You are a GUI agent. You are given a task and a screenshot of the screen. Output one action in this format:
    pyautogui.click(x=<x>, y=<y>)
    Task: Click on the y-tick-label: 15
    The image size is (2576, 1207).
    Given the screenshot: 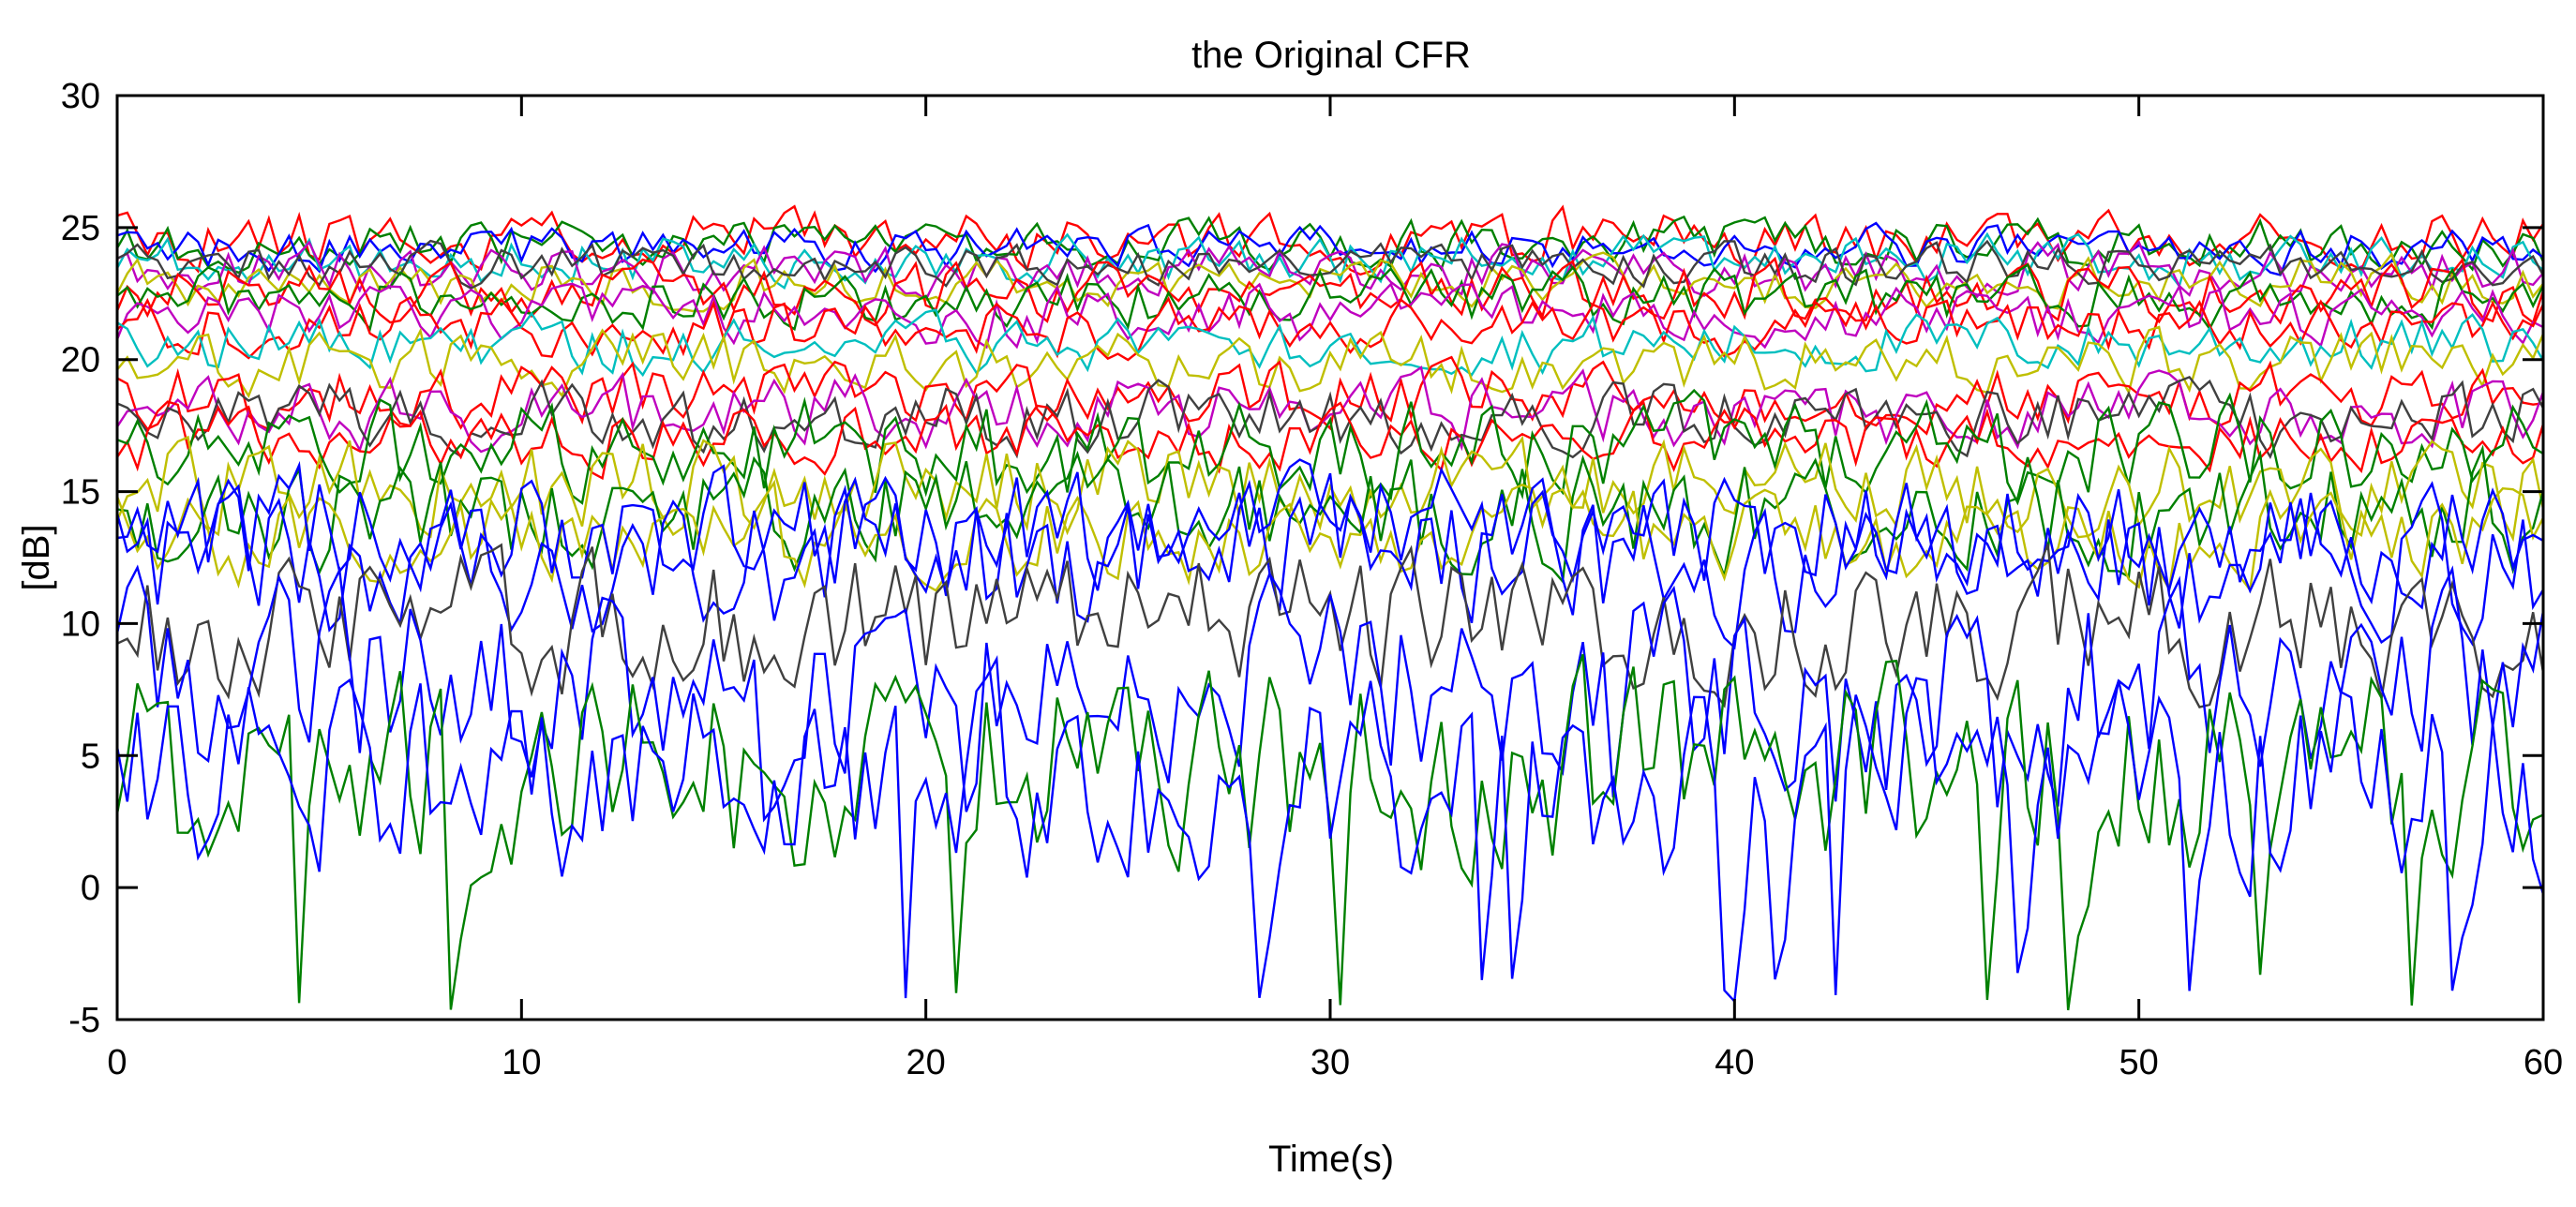 What is the action you would take?
    pyautogui.click(x=80, y=493)
    